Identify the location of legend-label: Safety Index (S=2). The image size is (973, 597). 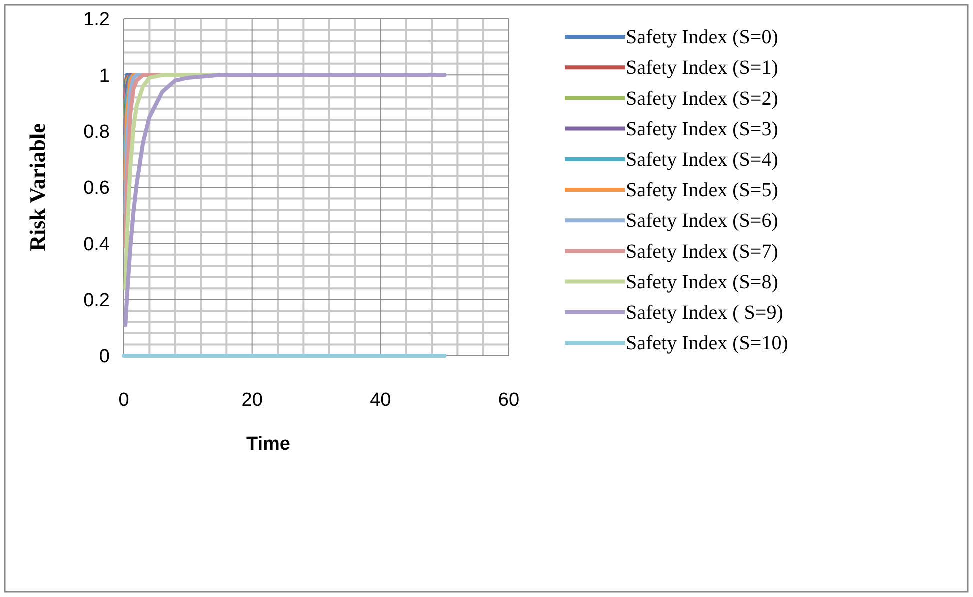
(702, 99).